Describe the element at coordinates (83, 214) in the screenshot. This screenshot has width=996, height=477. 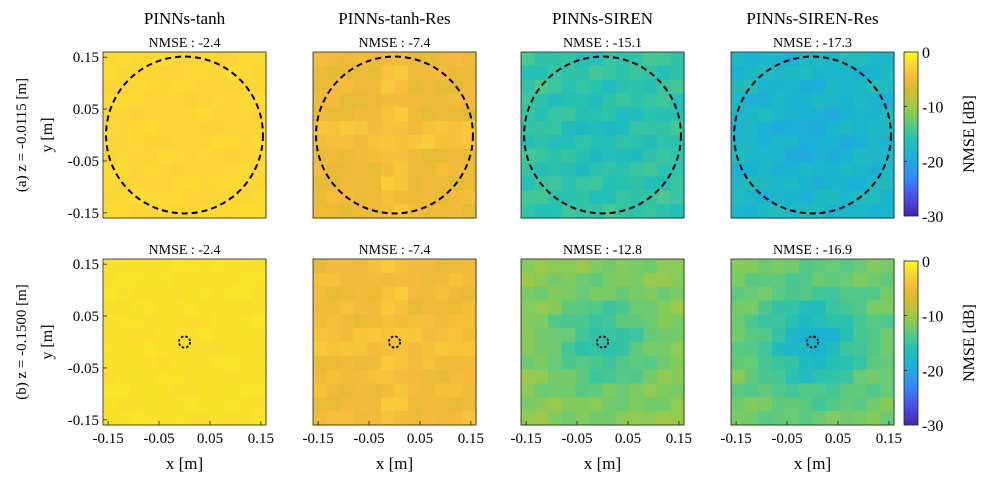
I see `y-tick-label: -0.15` at that location.